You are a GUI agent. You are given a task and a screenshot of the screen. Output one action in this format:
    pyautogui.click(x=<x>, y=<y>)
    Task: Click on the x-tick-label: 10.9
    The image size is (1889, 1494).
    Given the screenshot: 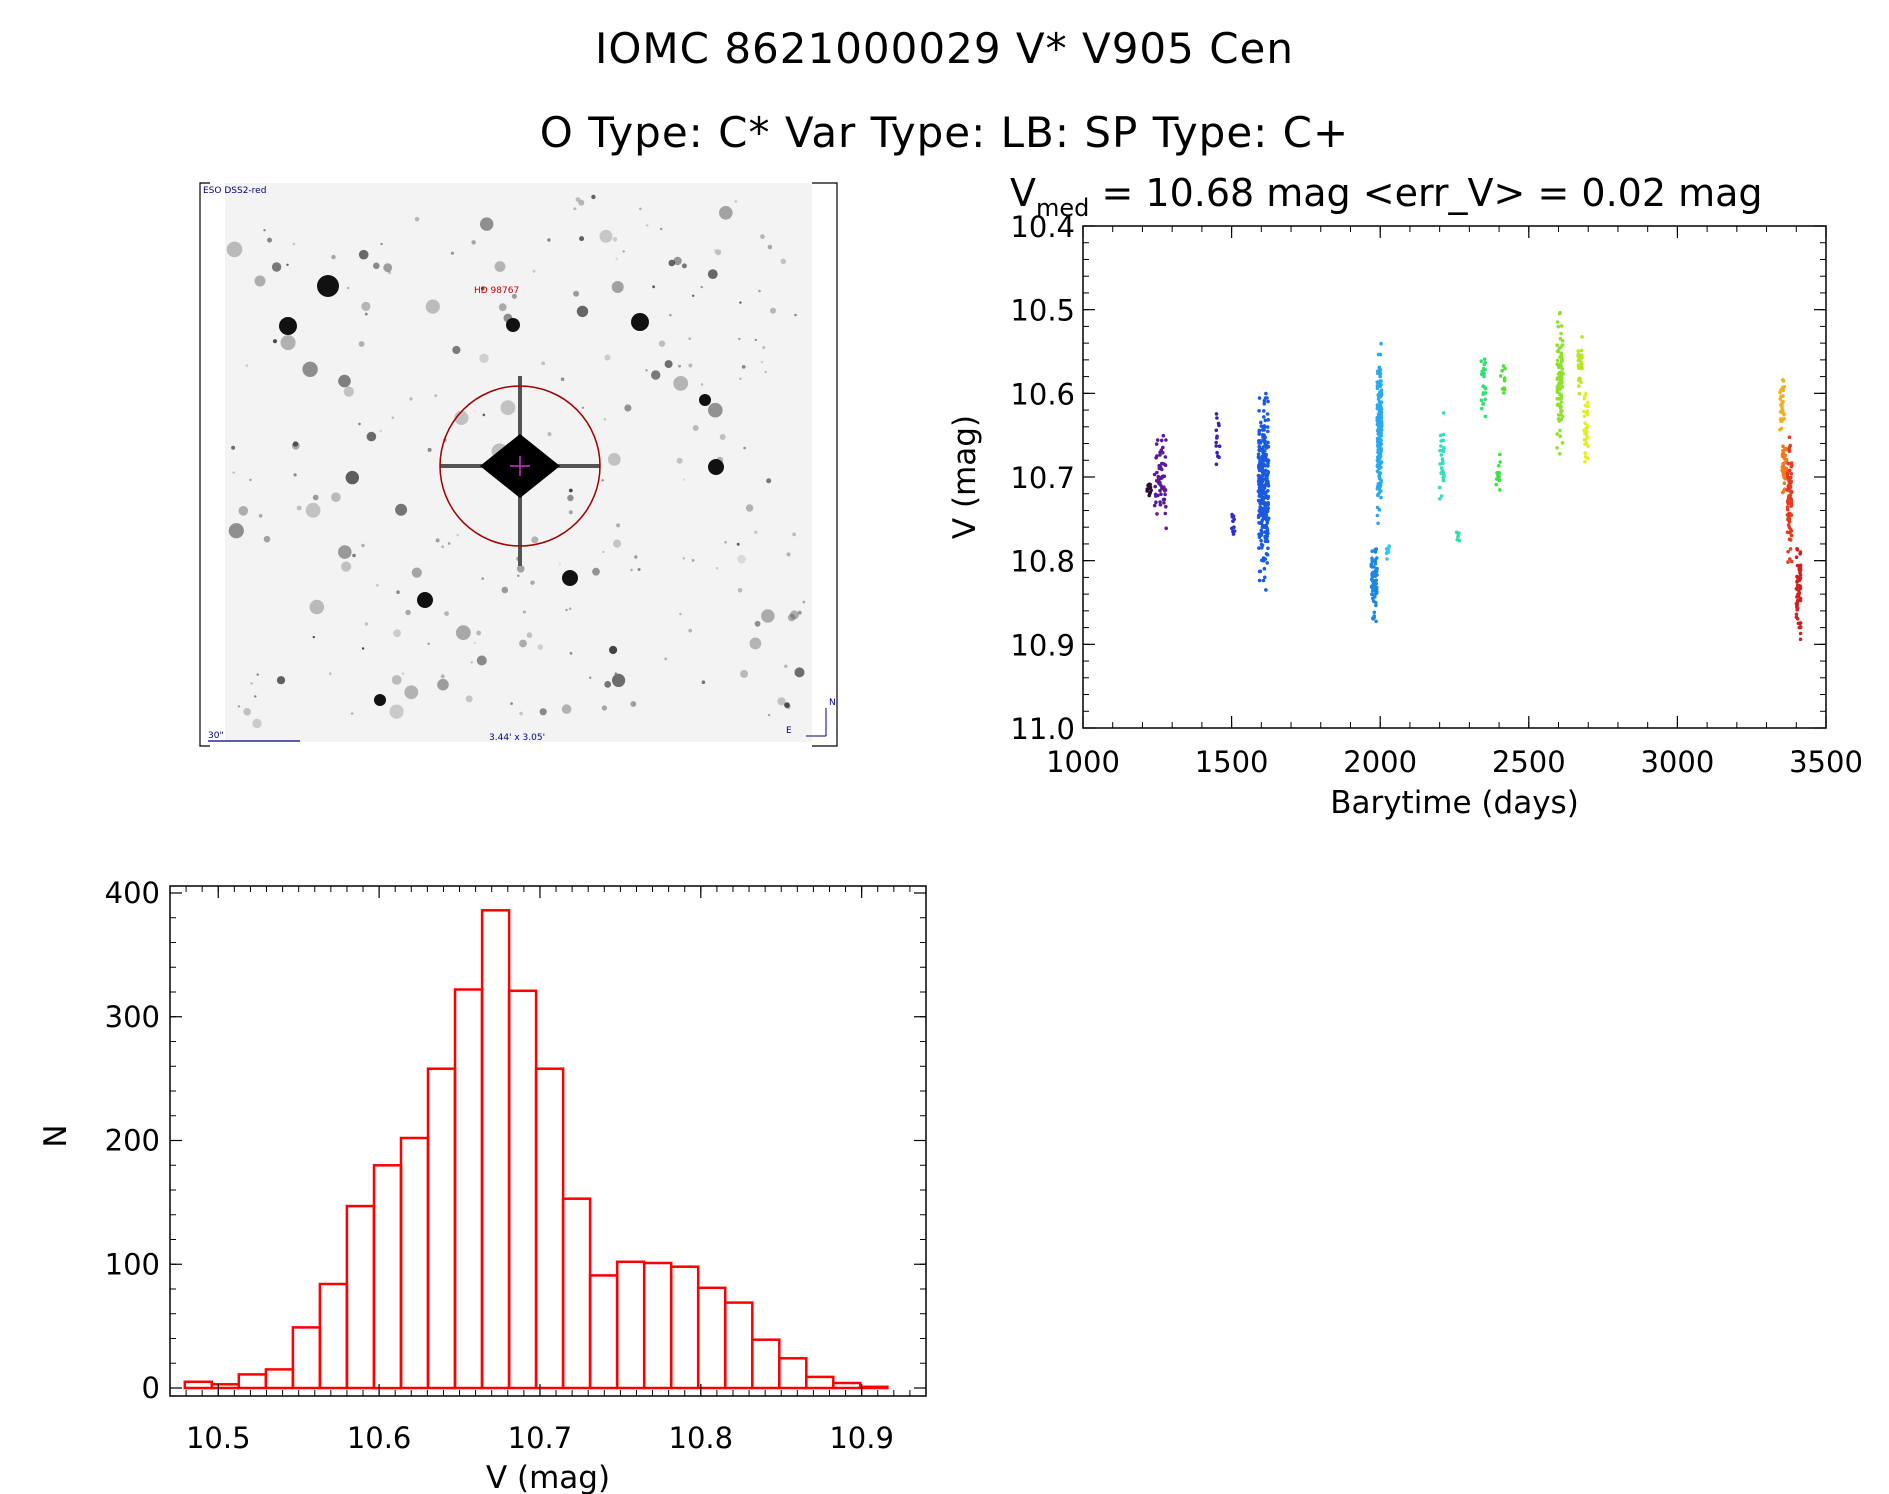 What is the action you would take?
    pyautogui.click(x=861, y=1438)
    